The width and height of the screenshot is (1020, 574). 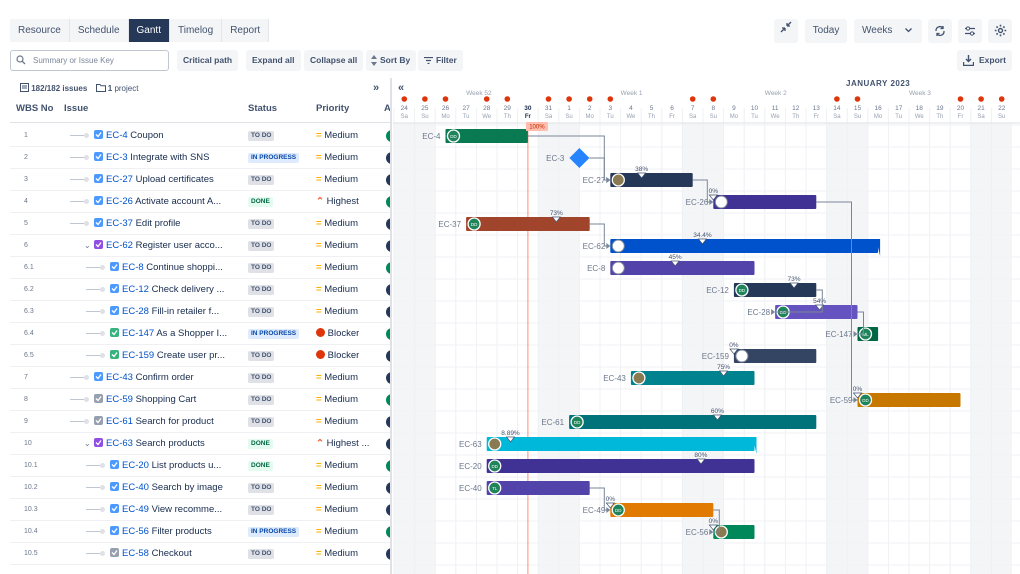 I want to click on issue-key: EC-62, so click(x=119, y=245).